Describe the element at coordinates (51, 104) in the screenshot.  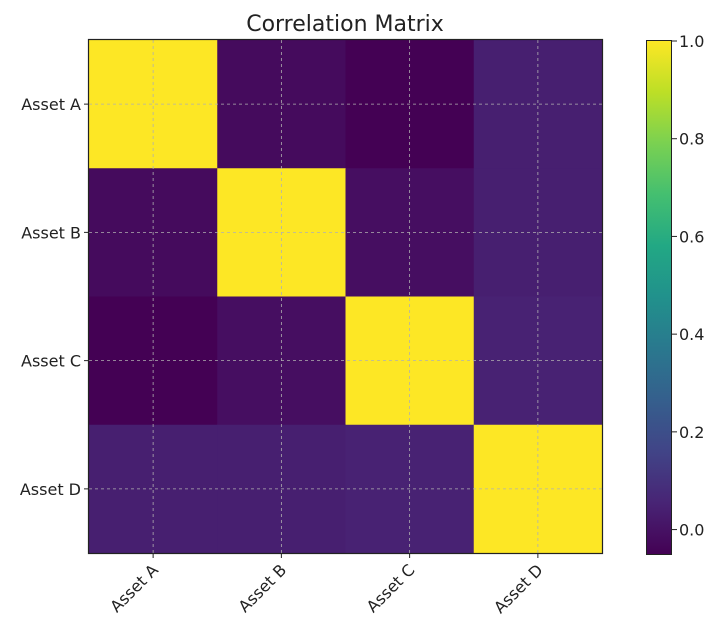
I see `y-tick-label-0: Asset A` at that location.